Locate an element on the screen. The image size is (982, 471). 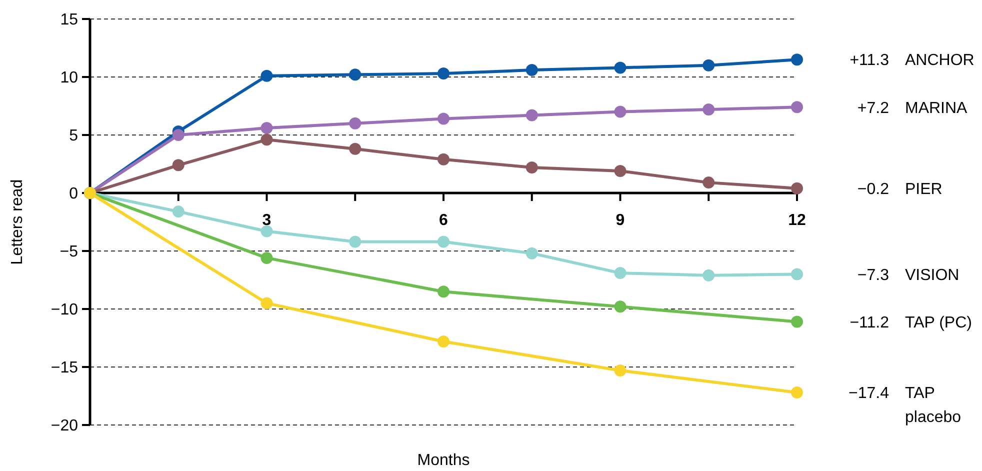
y-tick-label: 15 is located at coordinates (69, 20).